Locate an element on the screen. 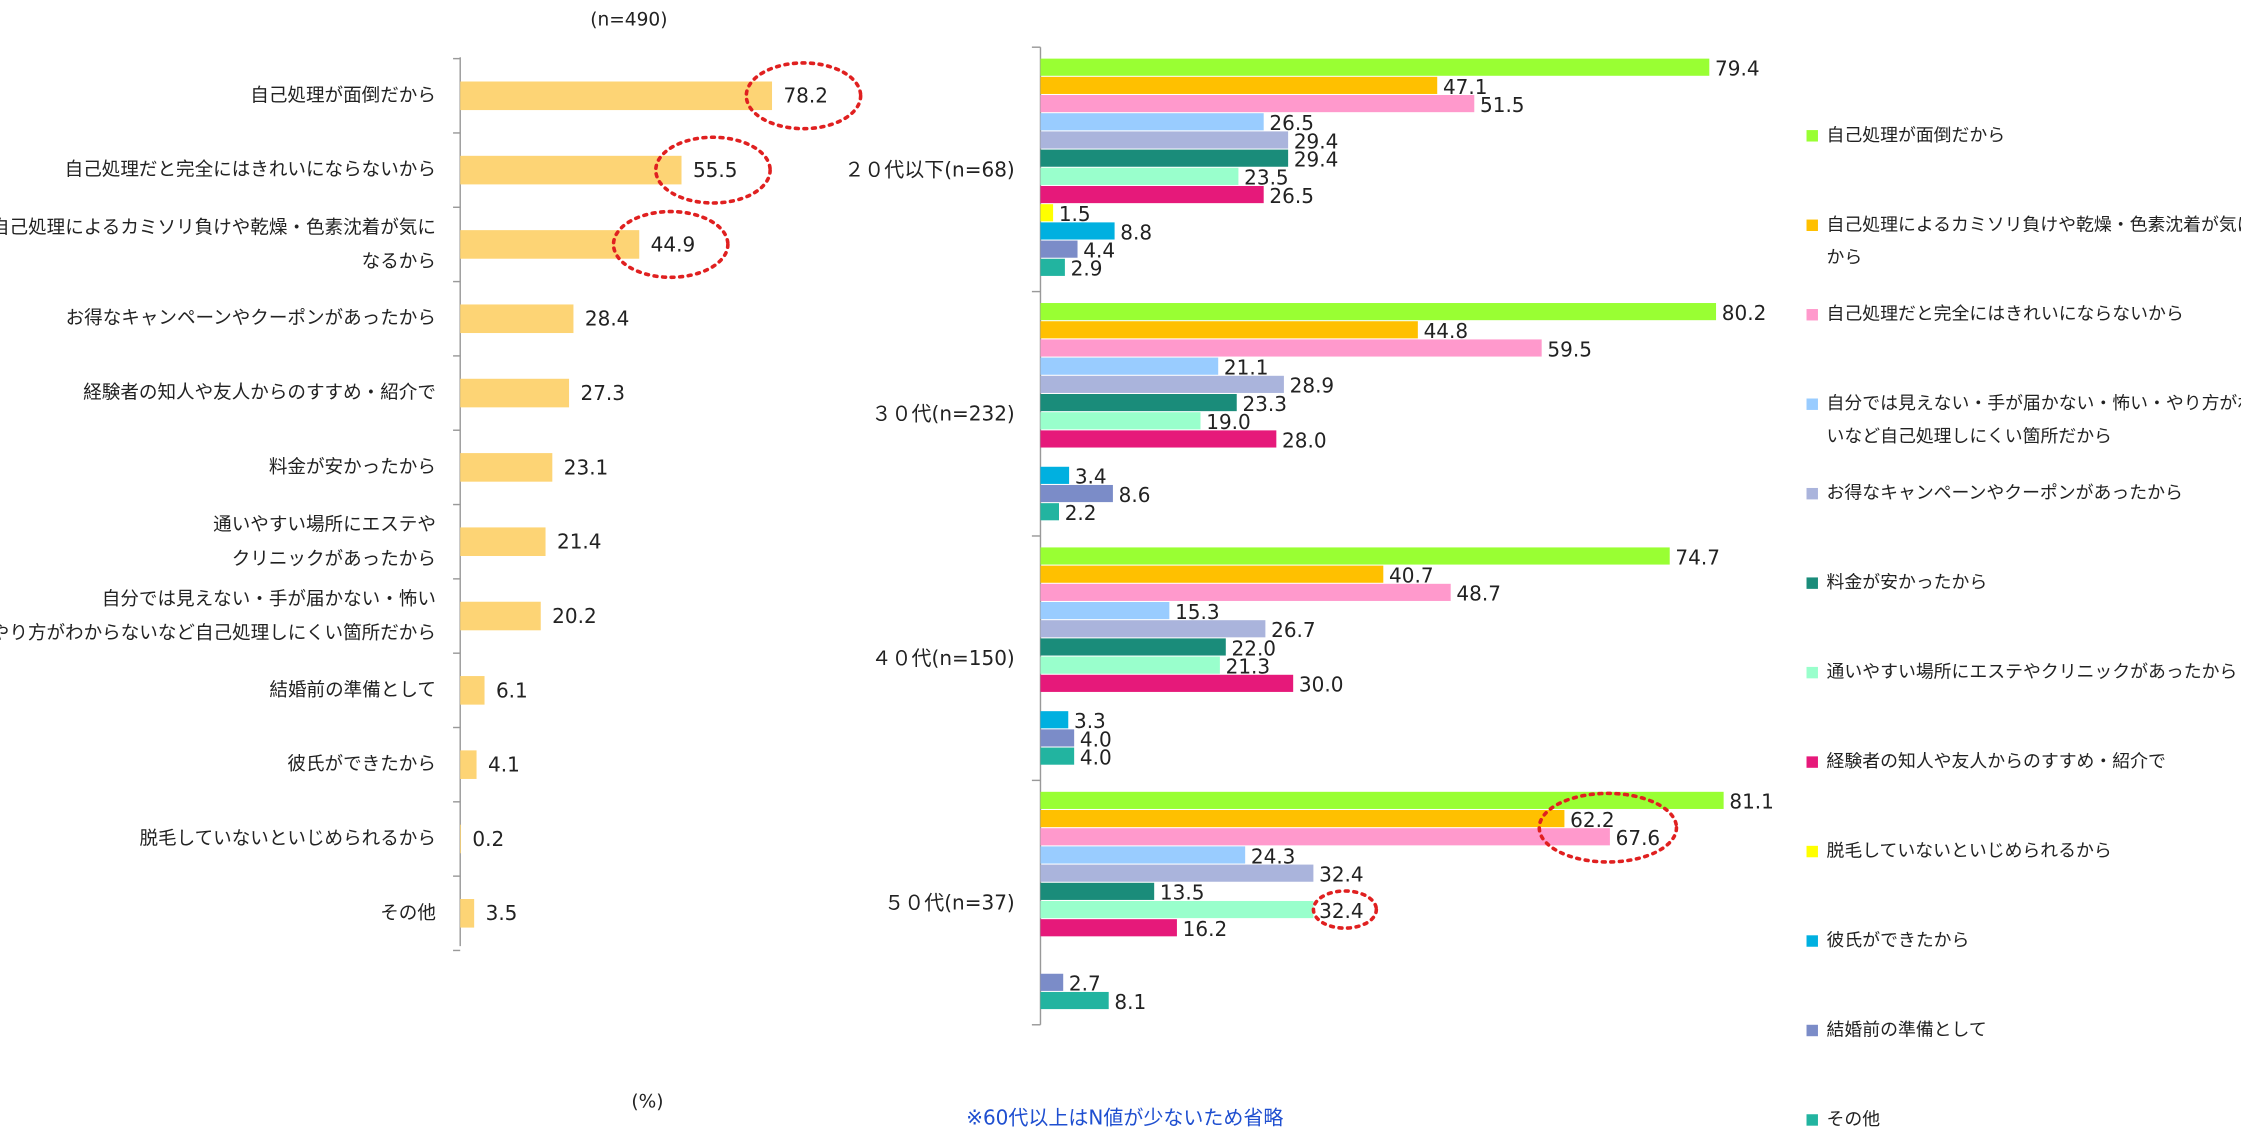 The image size is (2241, 1130). value-label: 51.5 is located at coordinates (1502, 105).